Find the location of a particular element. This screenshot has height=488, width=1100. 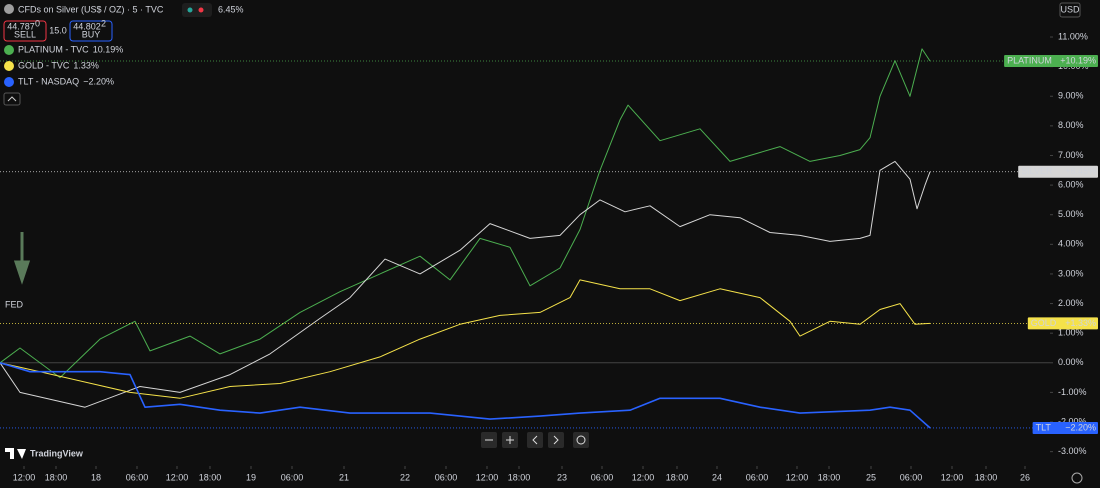

brand: TradingView is located at coordinates (57, 453).